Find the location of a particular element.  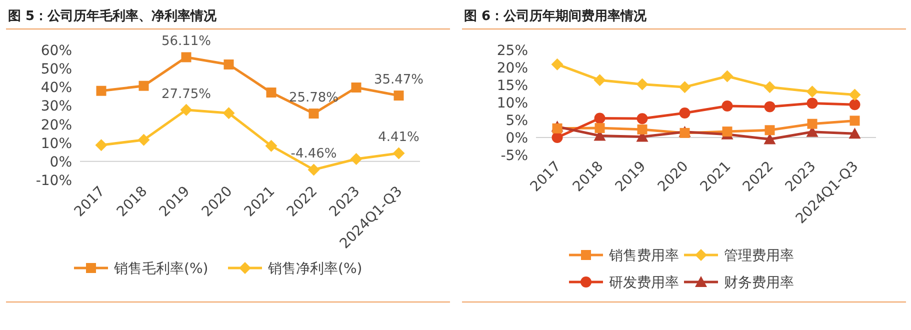

y-tick-label: 40% is located at coordinates (56, 88).